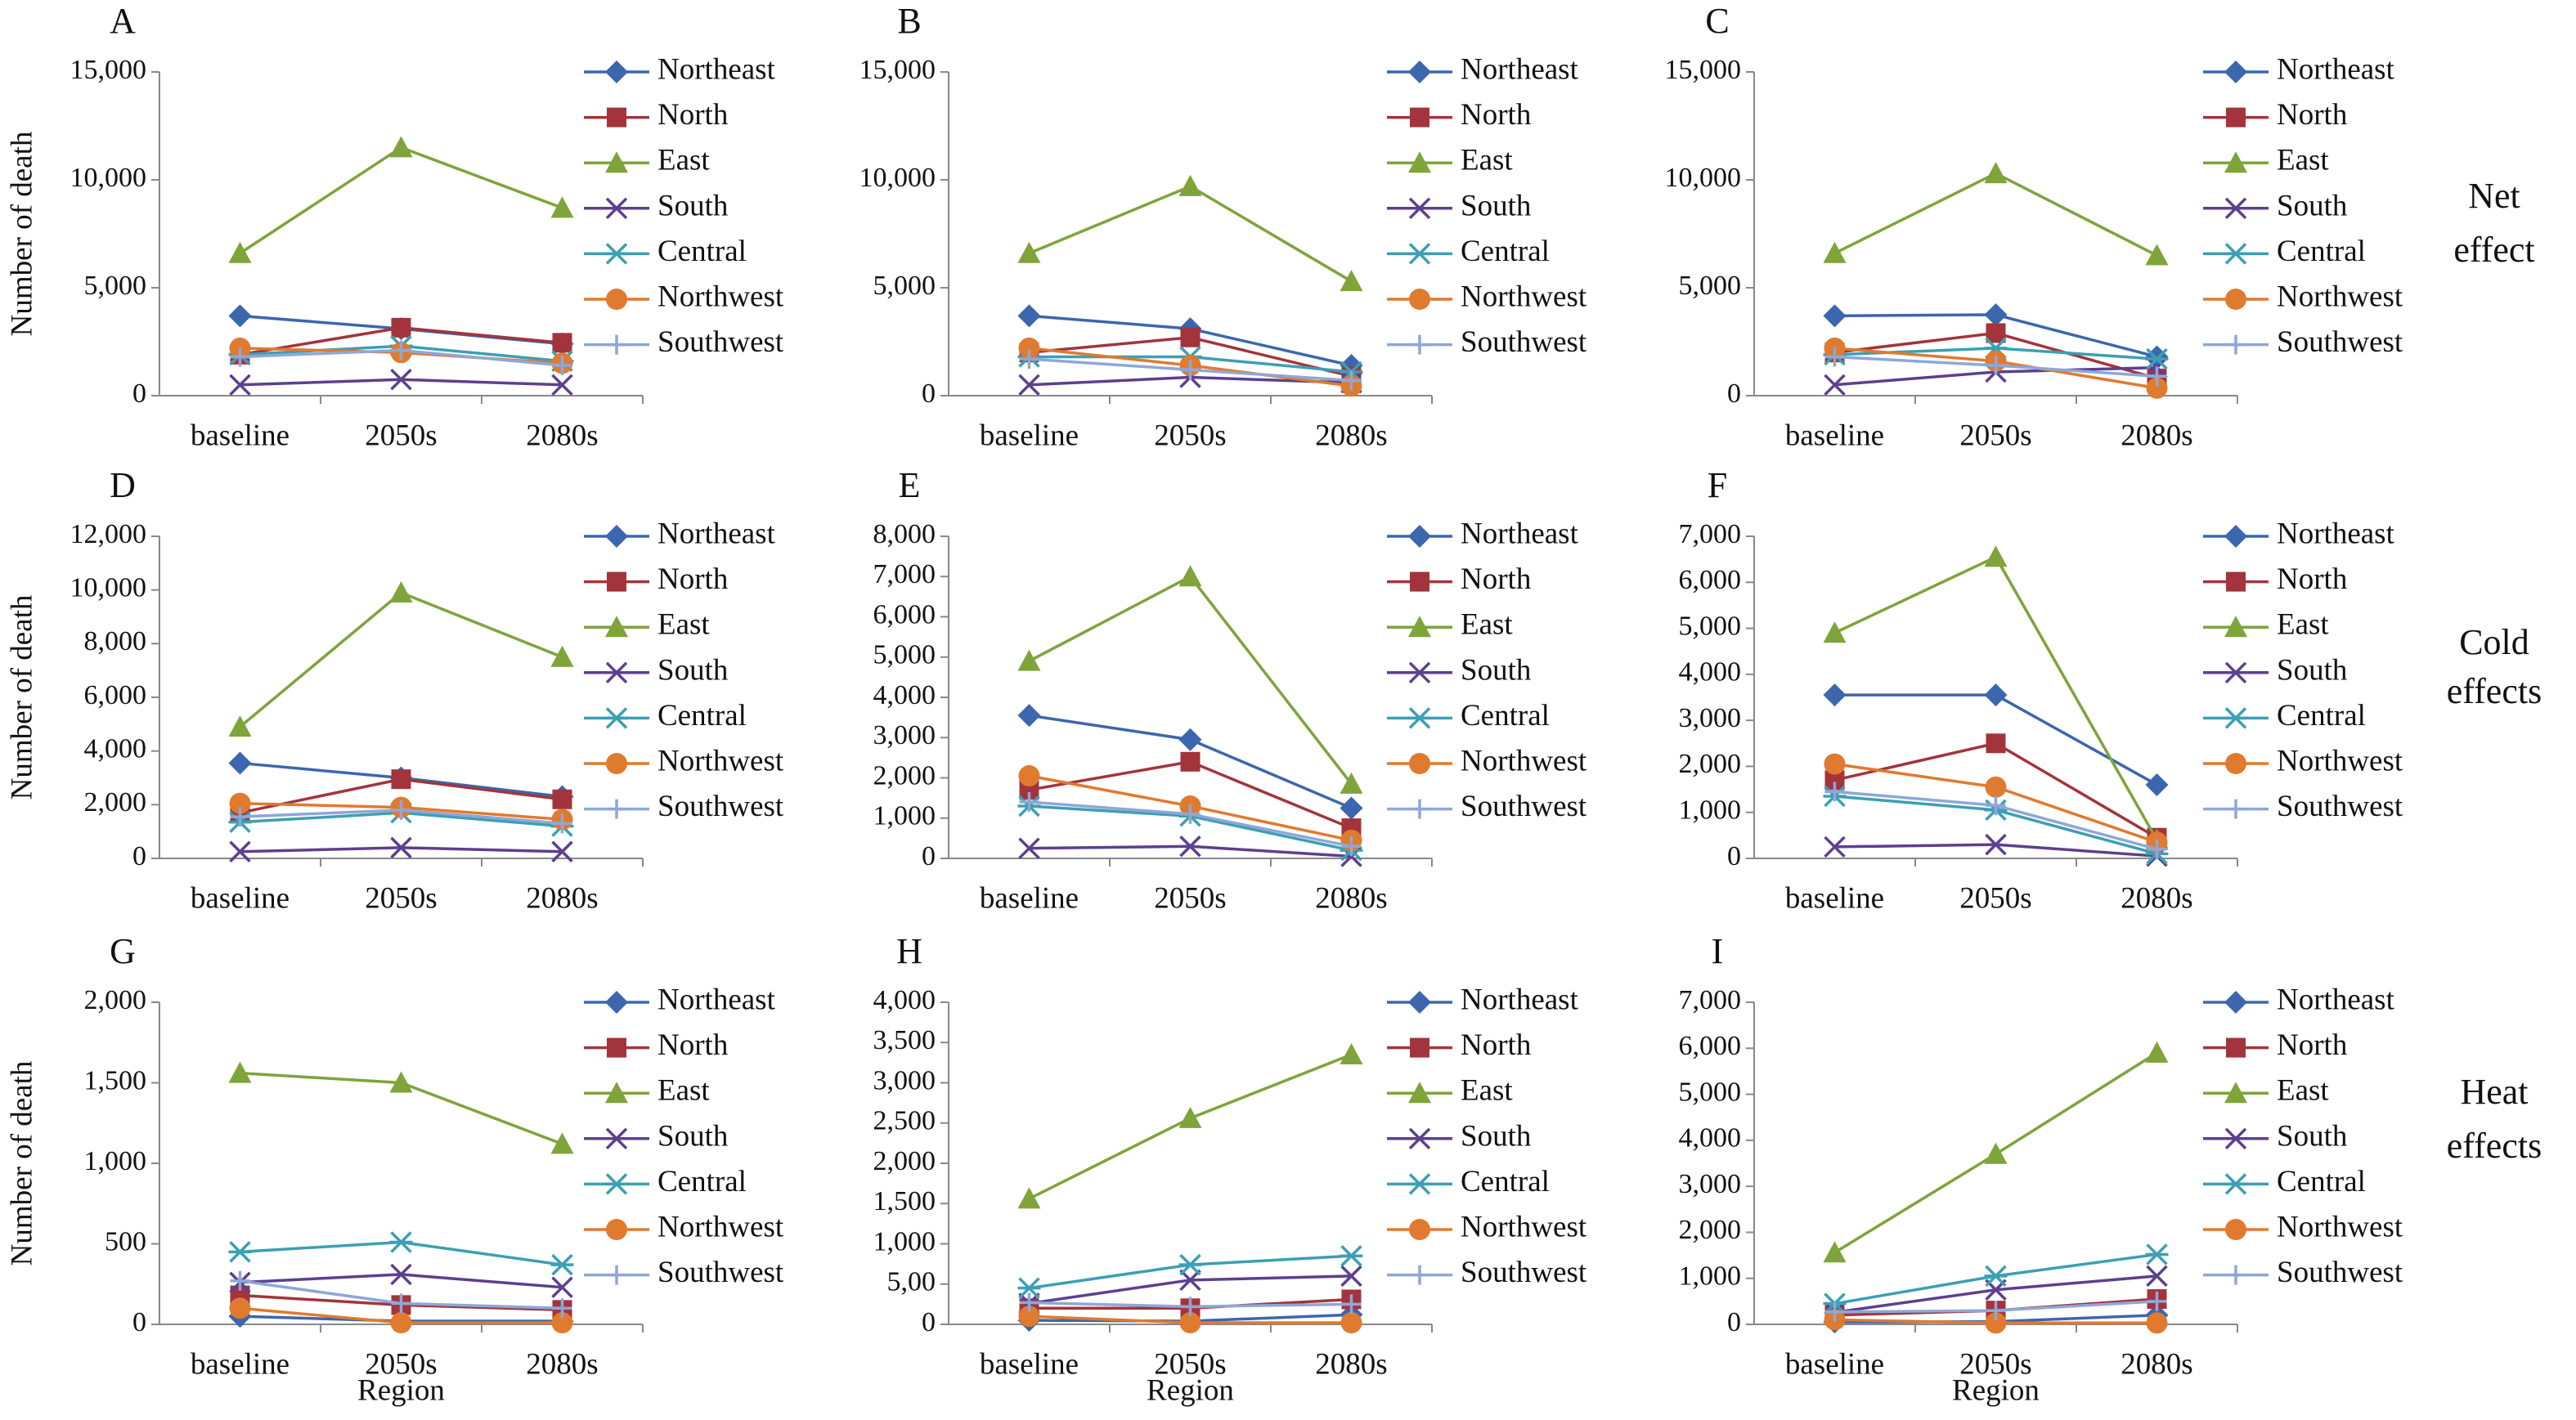 The image size is (2576, 1420). I want to click on y-tick-label: 7,000, so click(905, 574).